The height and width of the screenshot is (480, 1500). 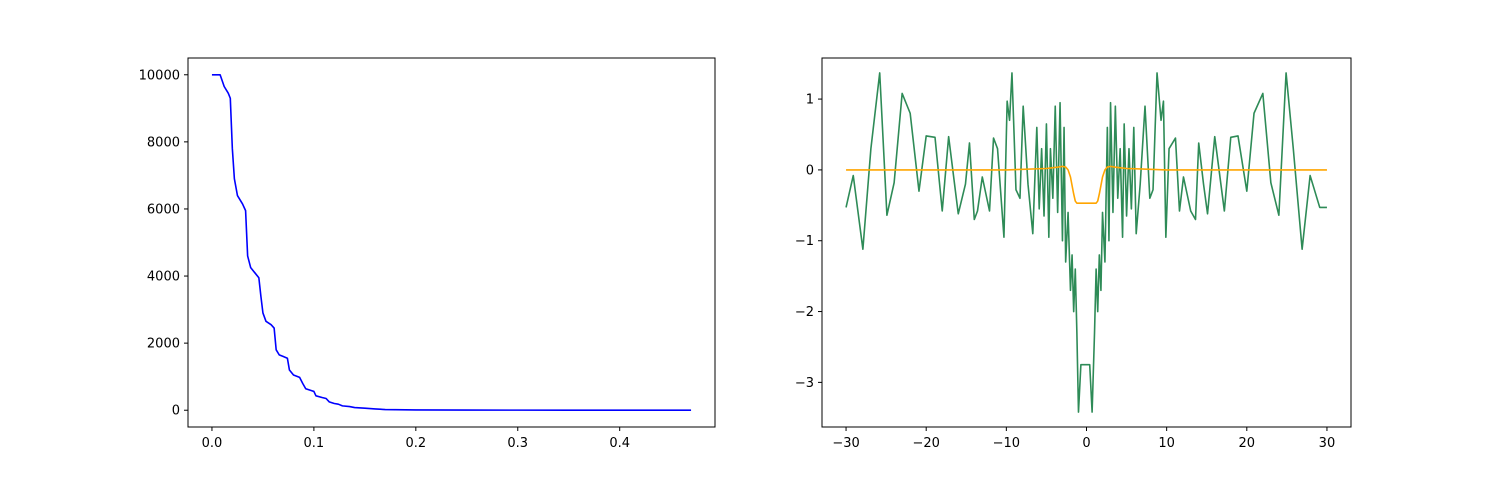 I want to click on x-tick-label: 0.1, so click(x=314, y=443).